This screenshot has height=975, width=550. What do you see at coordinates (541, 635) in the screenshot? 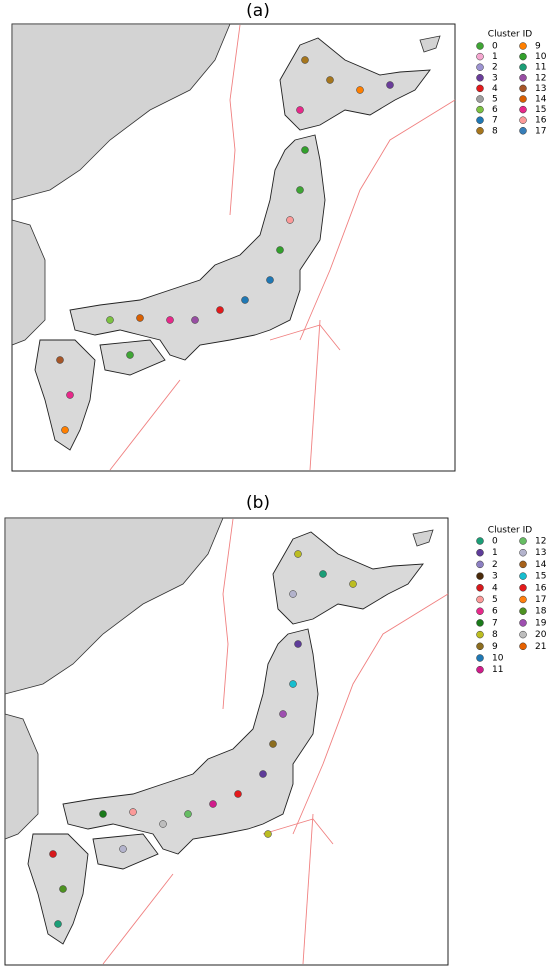
I see `legend-label: 20` at bounding box center [541, 635].